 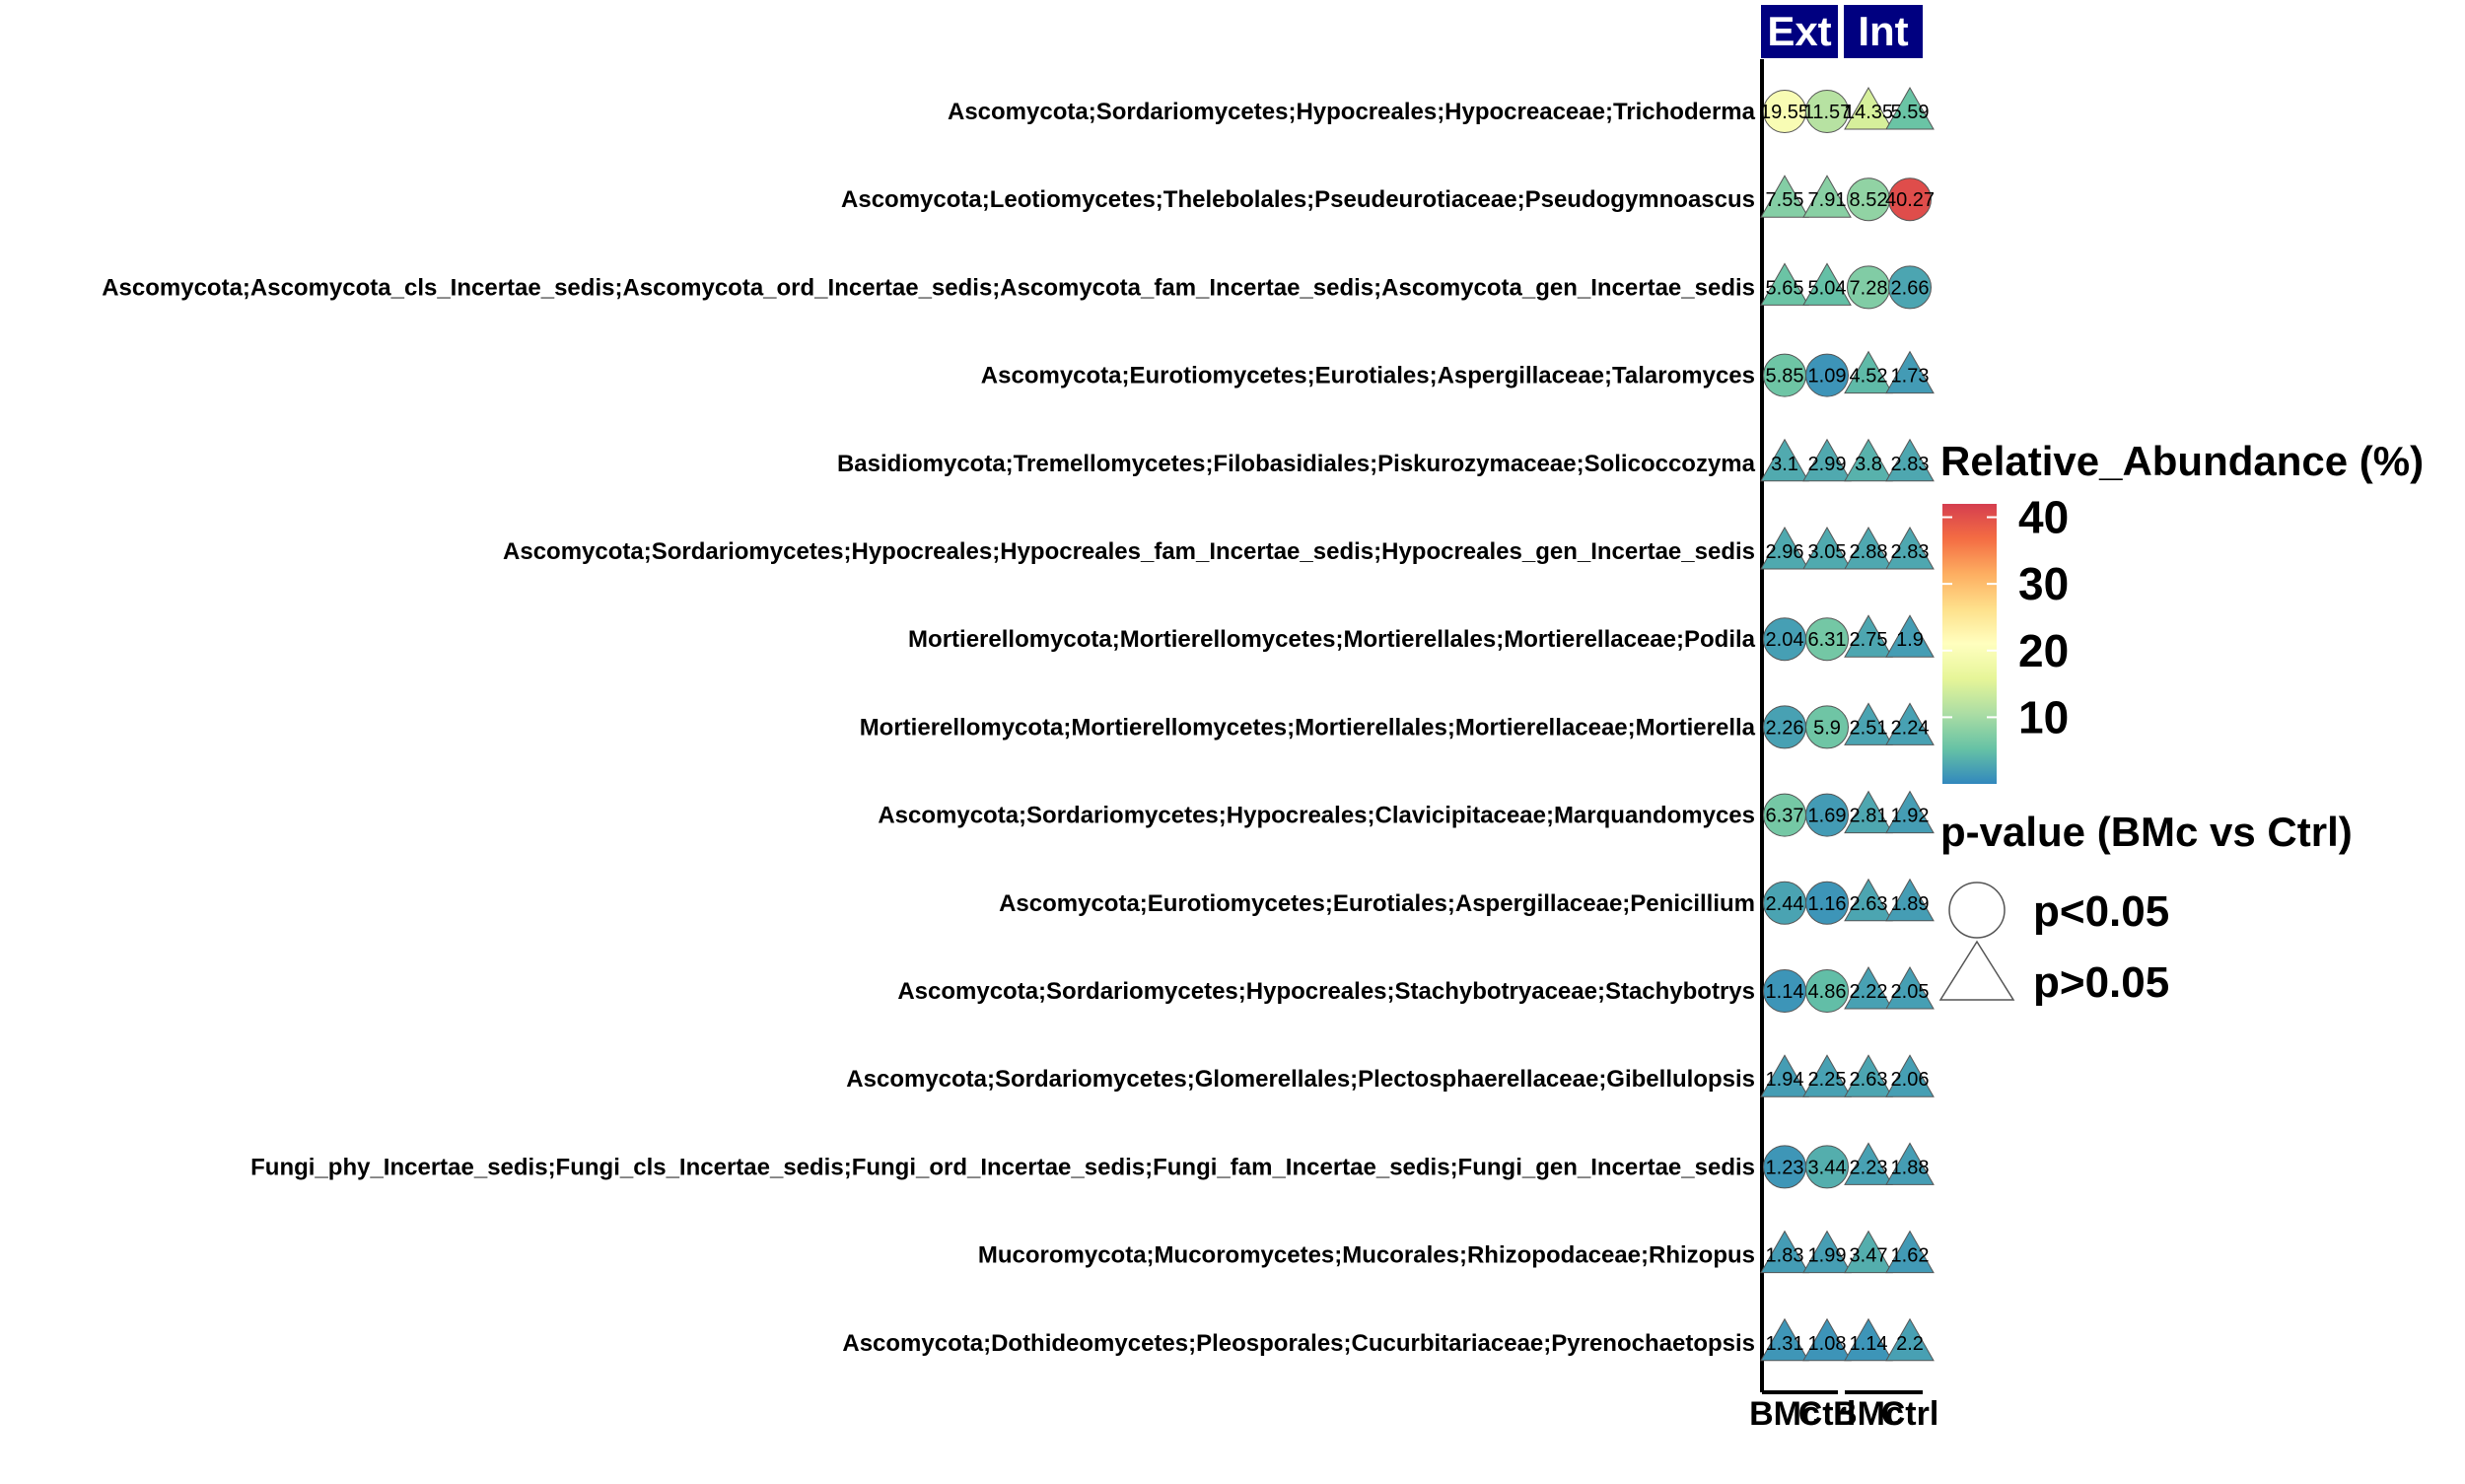 What do you see at coordinates (1910, 640) in the screenshot?
I see `data-label: 1.9` at bounding box center [1910, 640].